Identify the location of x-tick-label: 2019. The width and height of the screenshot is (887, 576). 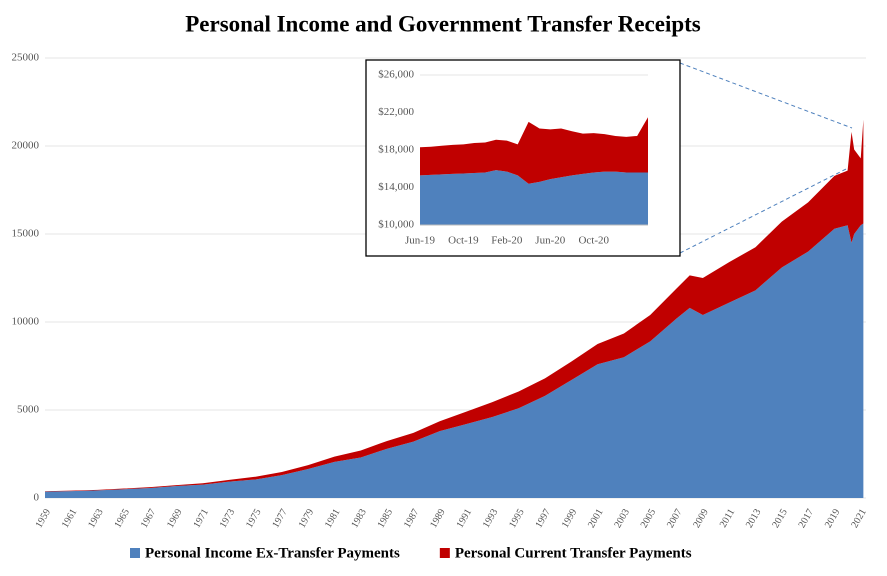
(833, 518).